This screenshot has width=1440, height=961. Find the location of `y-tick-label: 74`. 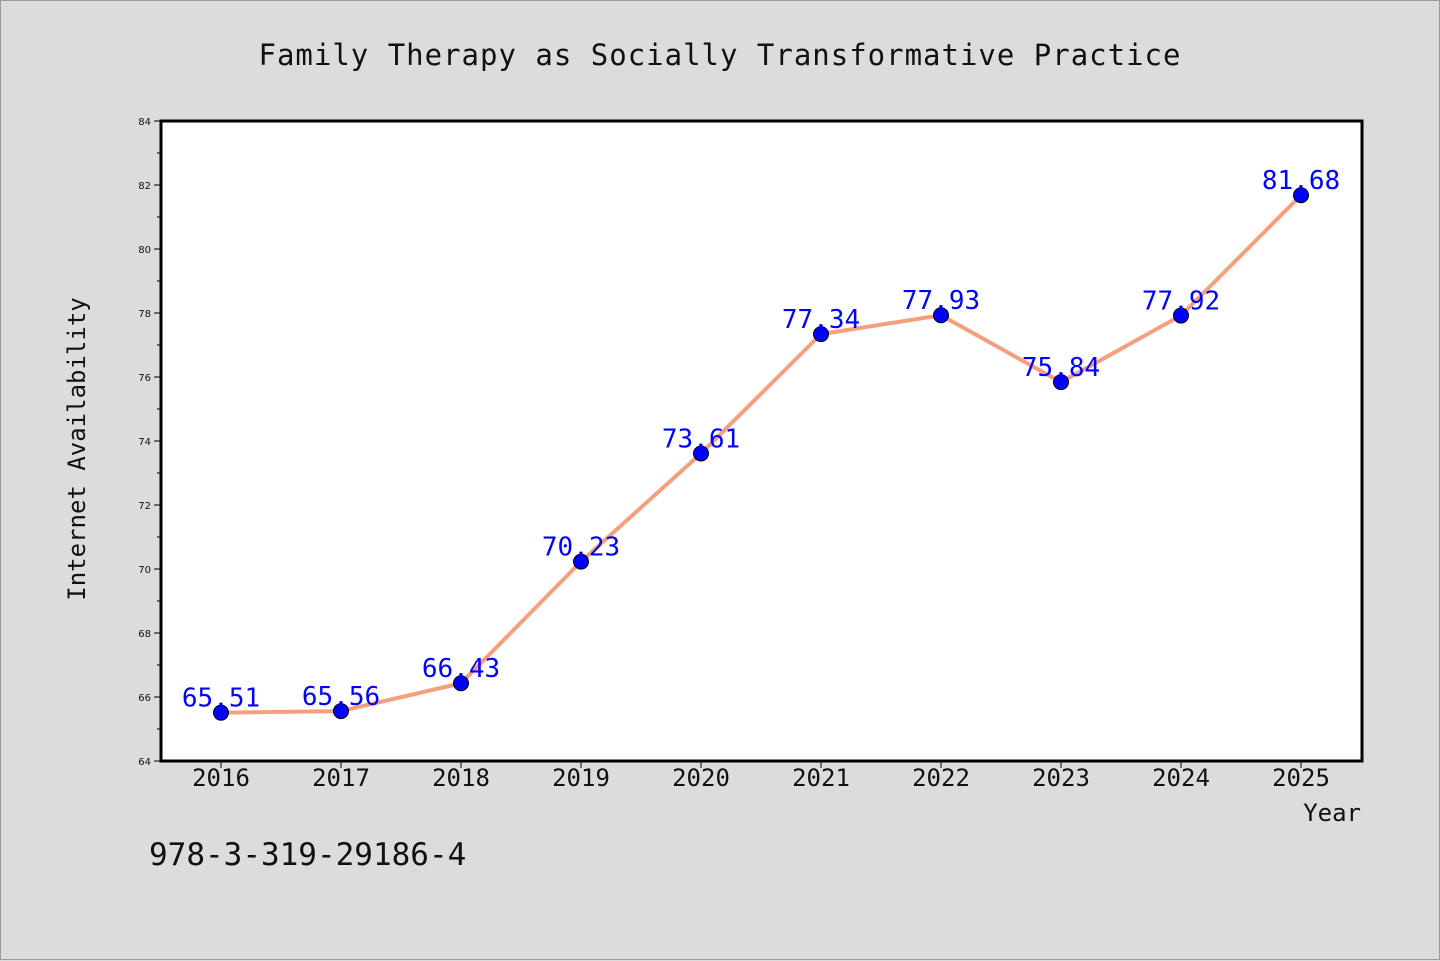

y-tick-label: 74 is located at coordinates (144, 442).